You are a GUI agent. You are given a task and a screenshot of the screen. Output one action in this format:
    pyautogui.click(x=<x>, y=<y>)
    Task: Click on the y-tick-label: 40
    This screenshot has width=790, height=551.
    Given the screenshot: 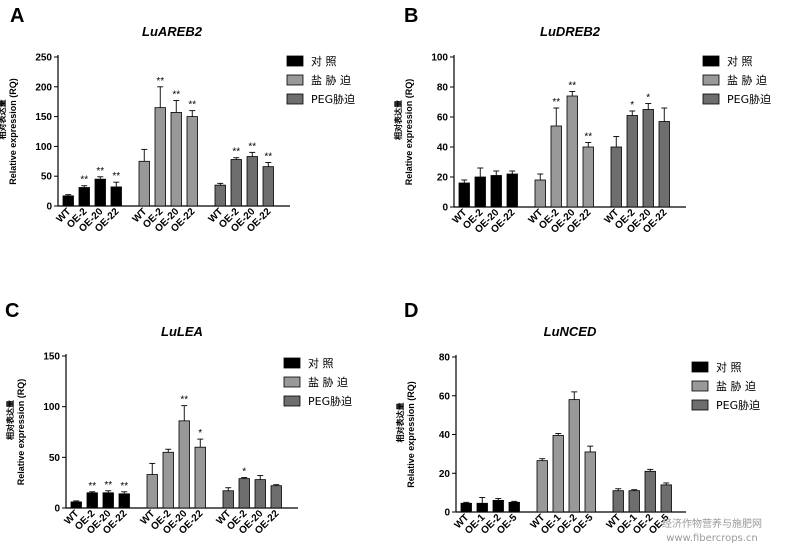 What is the action you would take?
    pyautogui.click(x=445, y=435)
    